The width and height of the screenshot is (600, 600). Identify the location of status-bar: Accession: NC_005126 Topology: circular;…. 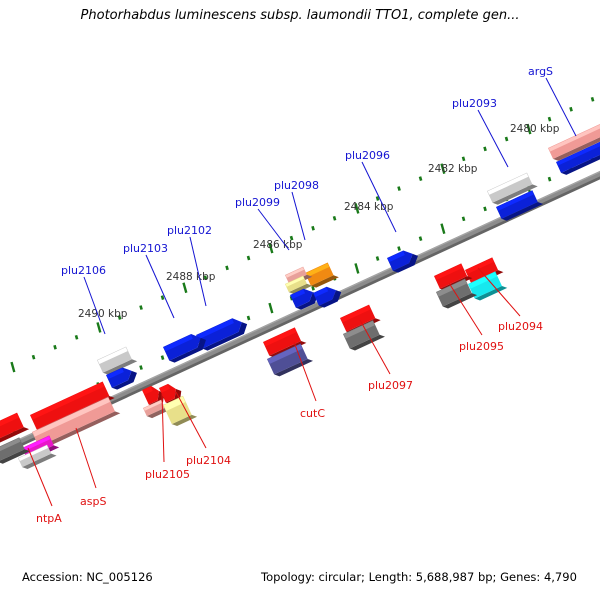
(300, 580).